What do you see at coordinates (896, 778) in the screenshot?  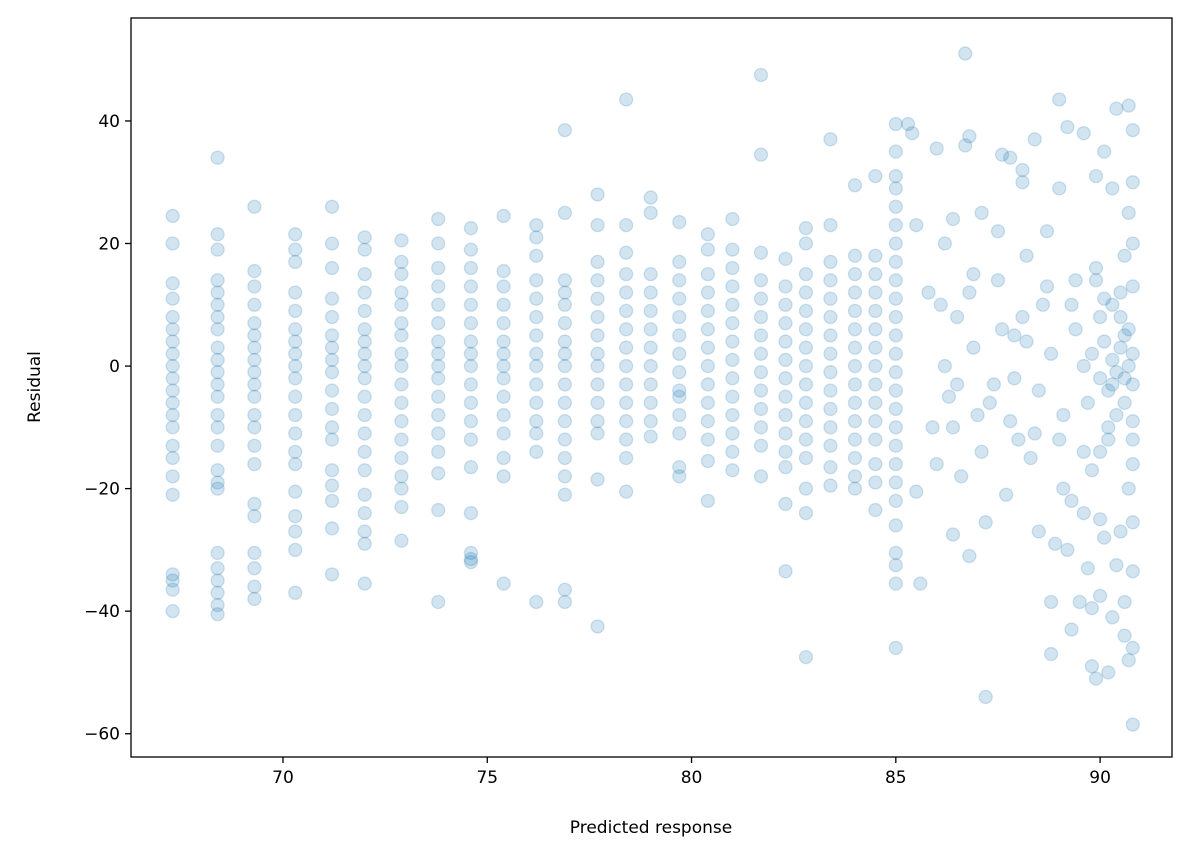 I see `x-tick-label: 85` at bounding box center [896, 778].